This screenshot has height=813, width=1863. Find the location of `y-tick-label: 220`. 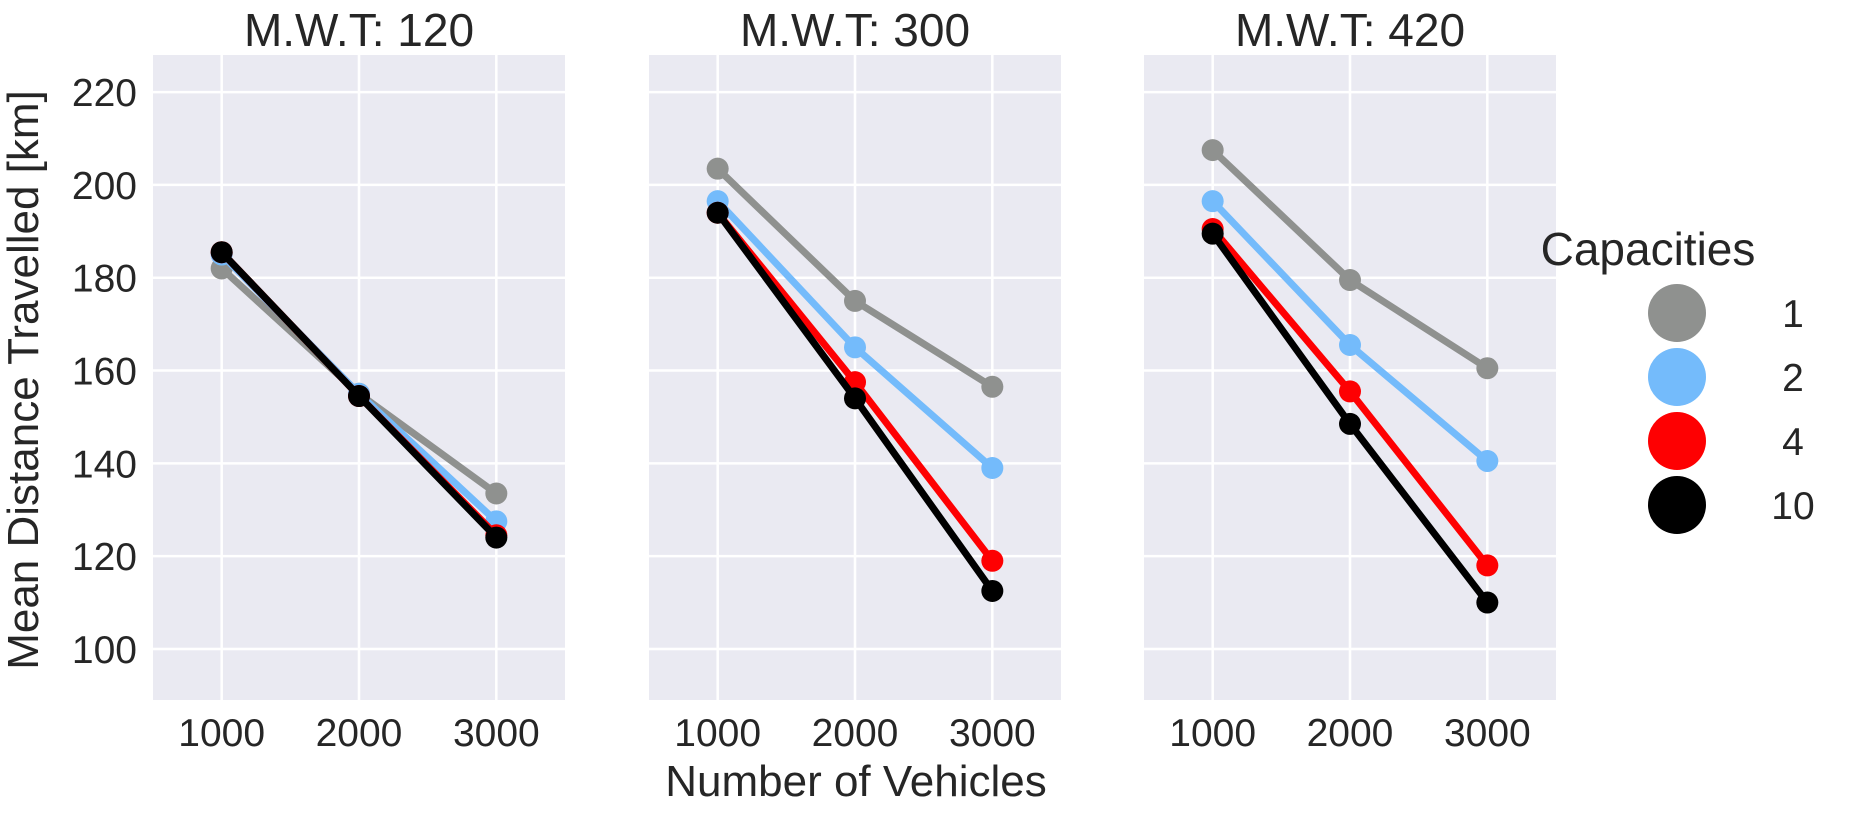

y-tick-label: 220 is located at coordinates (104, 93).